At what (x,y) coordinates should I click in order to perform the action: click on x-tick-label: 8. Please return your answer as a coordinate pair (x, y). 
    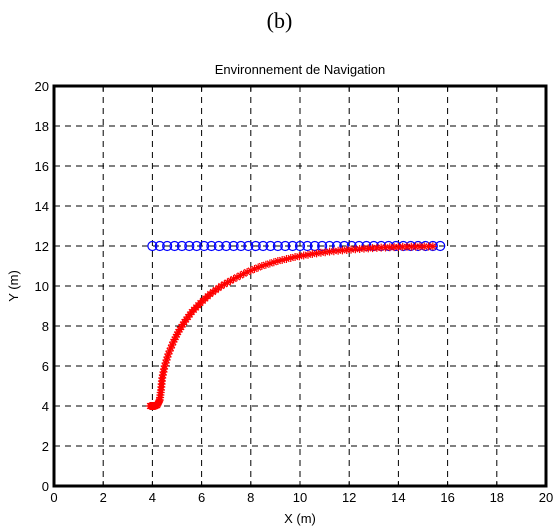
    Looking at the image, I should click on (250, 497).